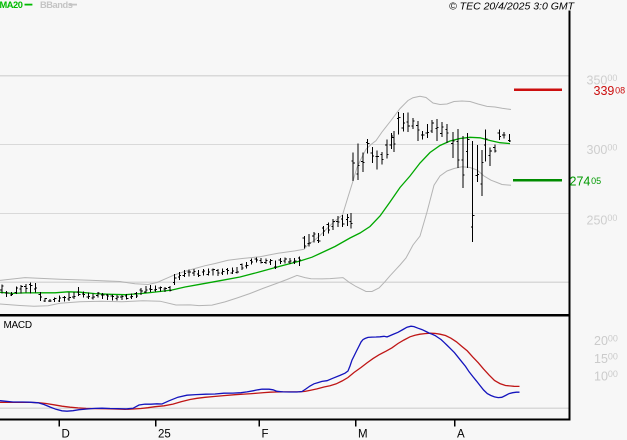  Describe the element at coordinates (512, 7) in the screenshot. I see `svg-text: © TEC 20/4/2025 3:0 GMT` at that location.